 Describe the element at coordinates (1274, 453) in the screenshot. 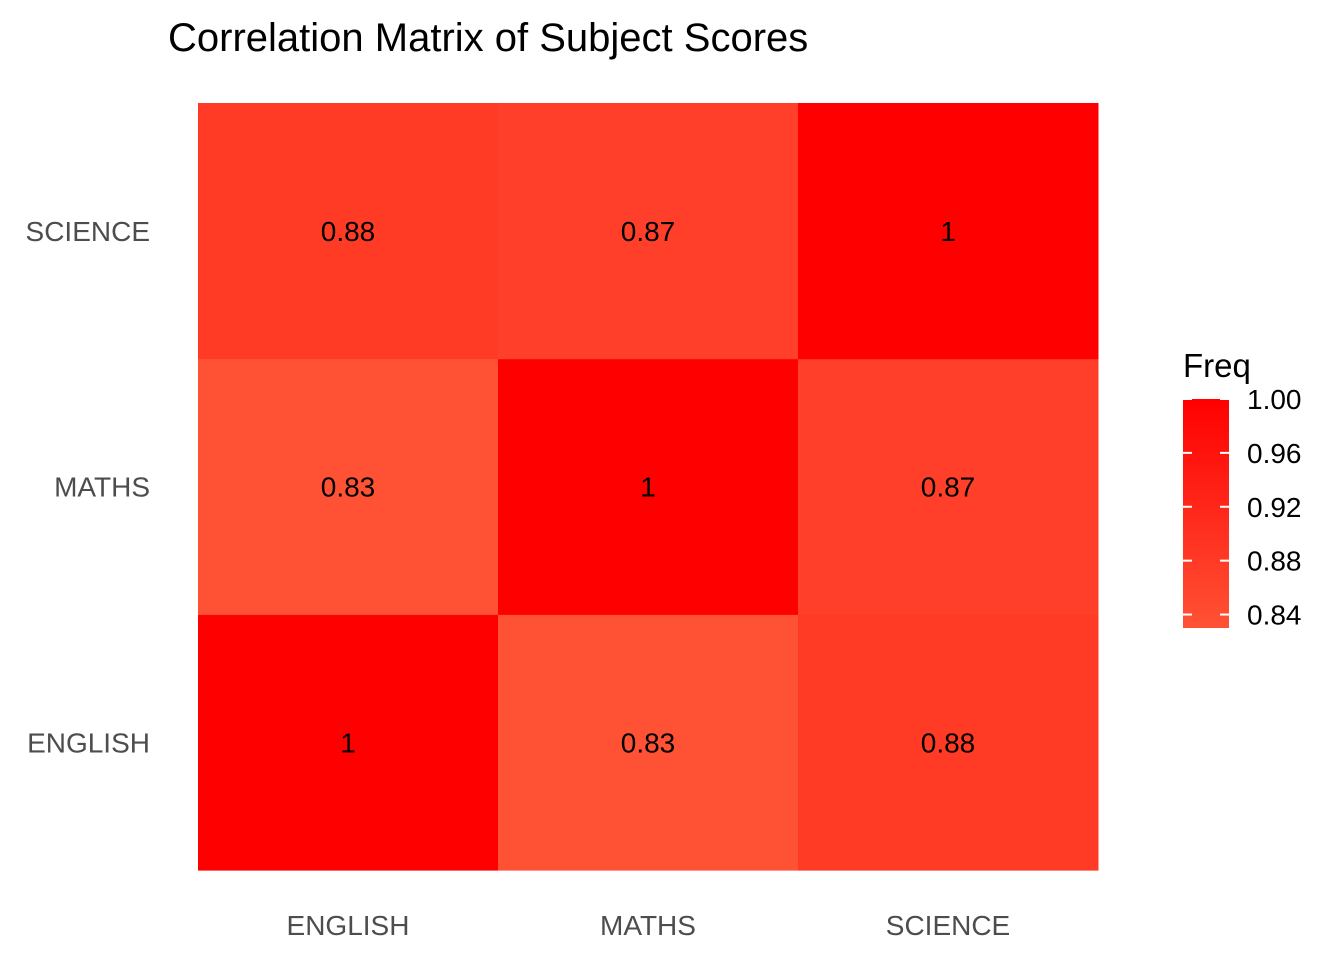

I see `legend-tick-label: 0.96` at that location.